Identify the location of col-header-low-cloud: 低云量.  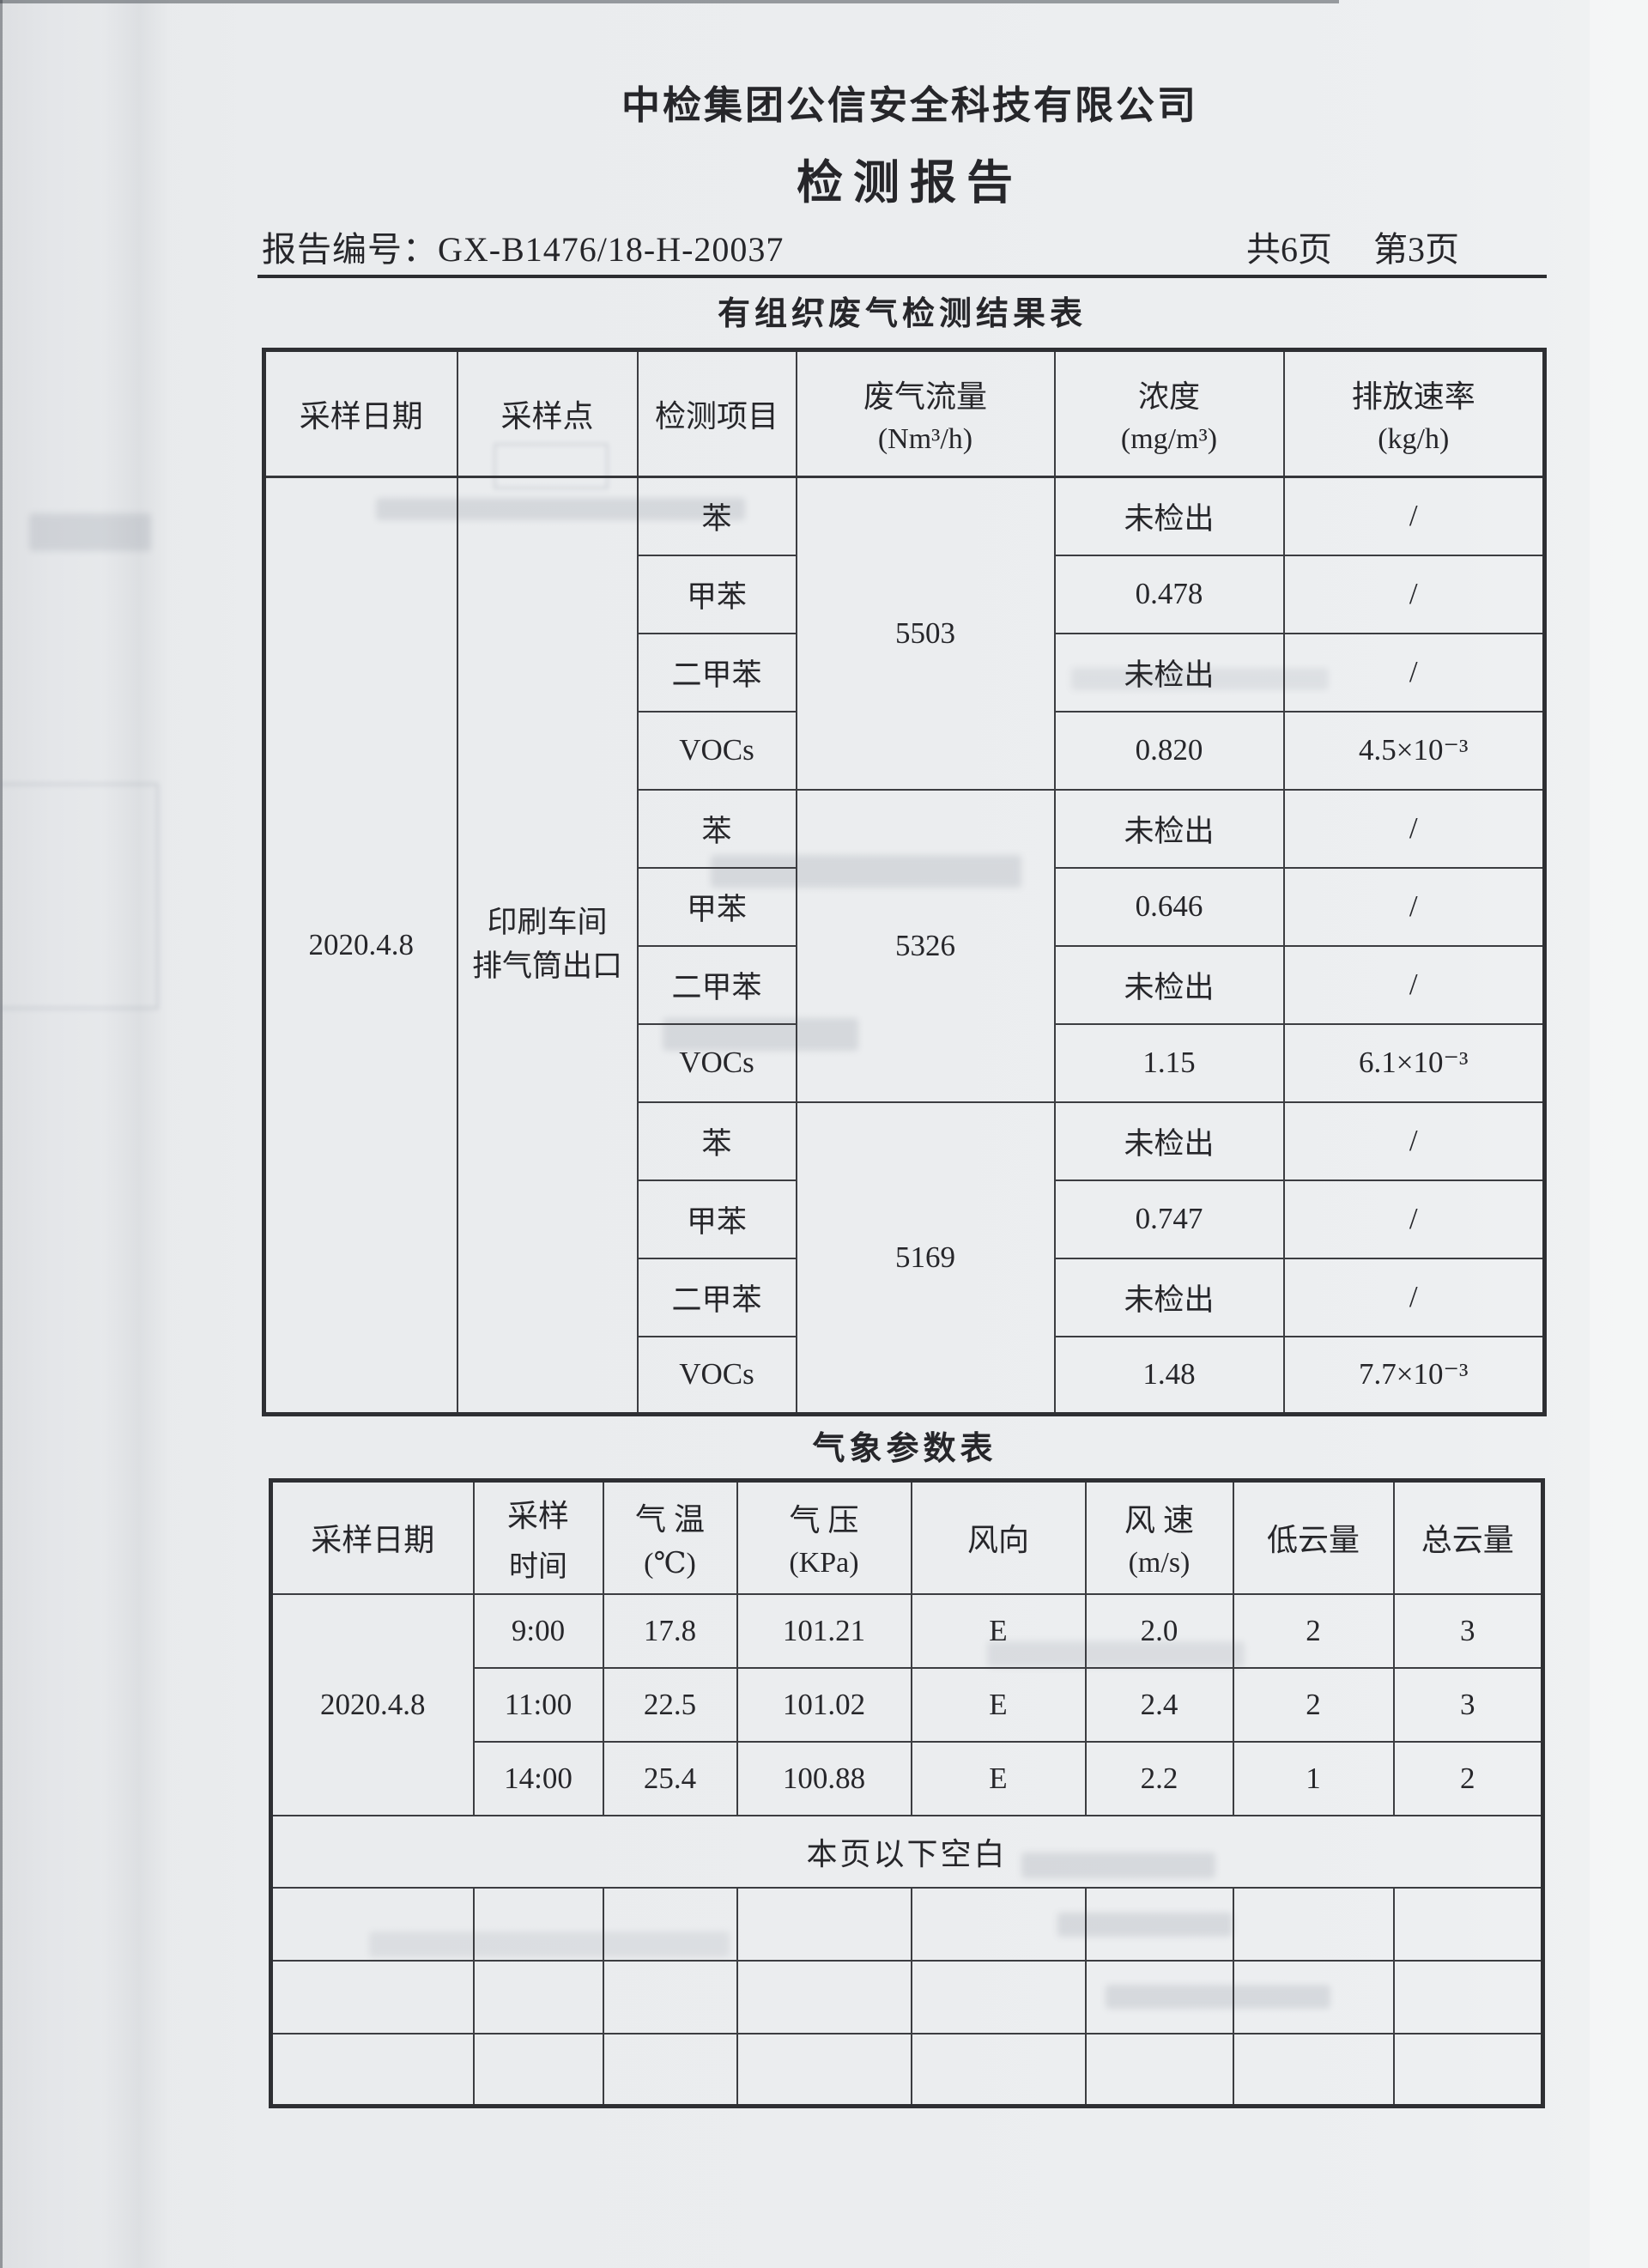
(1313, 1537).